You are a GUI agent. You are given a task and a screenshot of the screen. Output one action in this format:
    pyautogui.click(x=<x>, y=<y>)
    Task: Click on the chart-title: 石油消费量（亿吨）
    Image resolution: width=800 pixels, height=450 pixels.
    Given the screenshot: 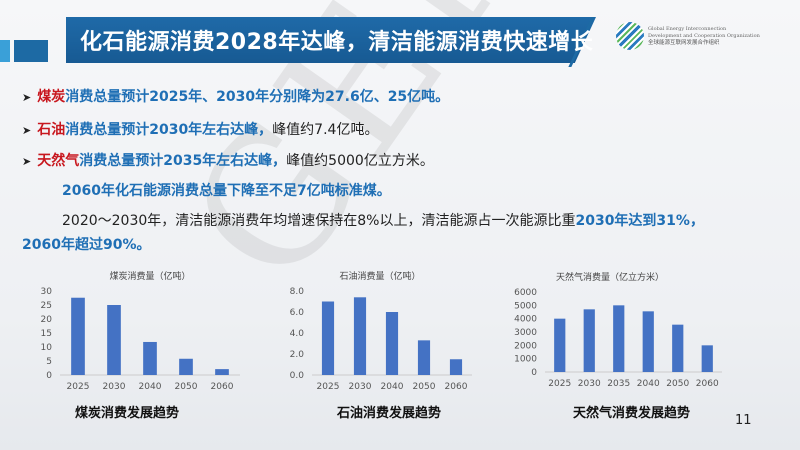 What is the action you would take?
    pyautogui.click(x=379, y=276)
    